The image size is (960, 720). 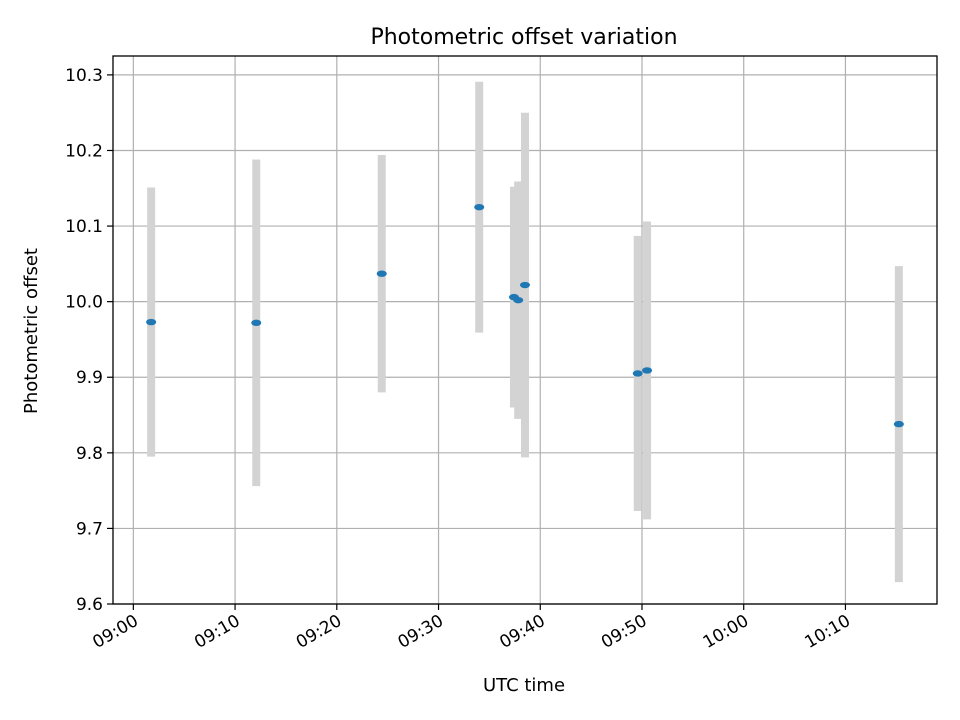 What do you see at coordinates (89, 529) in the screenshot?
I see `y-tick-label: 9.7` at bounding box center [89, 529].